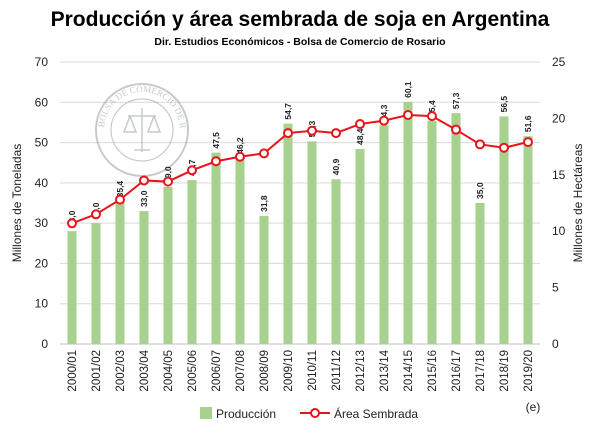 The height and width of the screenshot is (435, 600). Describe the element at coordinates (559, 118) in the screenshot. I see `right-tick-label: 20` at that location.